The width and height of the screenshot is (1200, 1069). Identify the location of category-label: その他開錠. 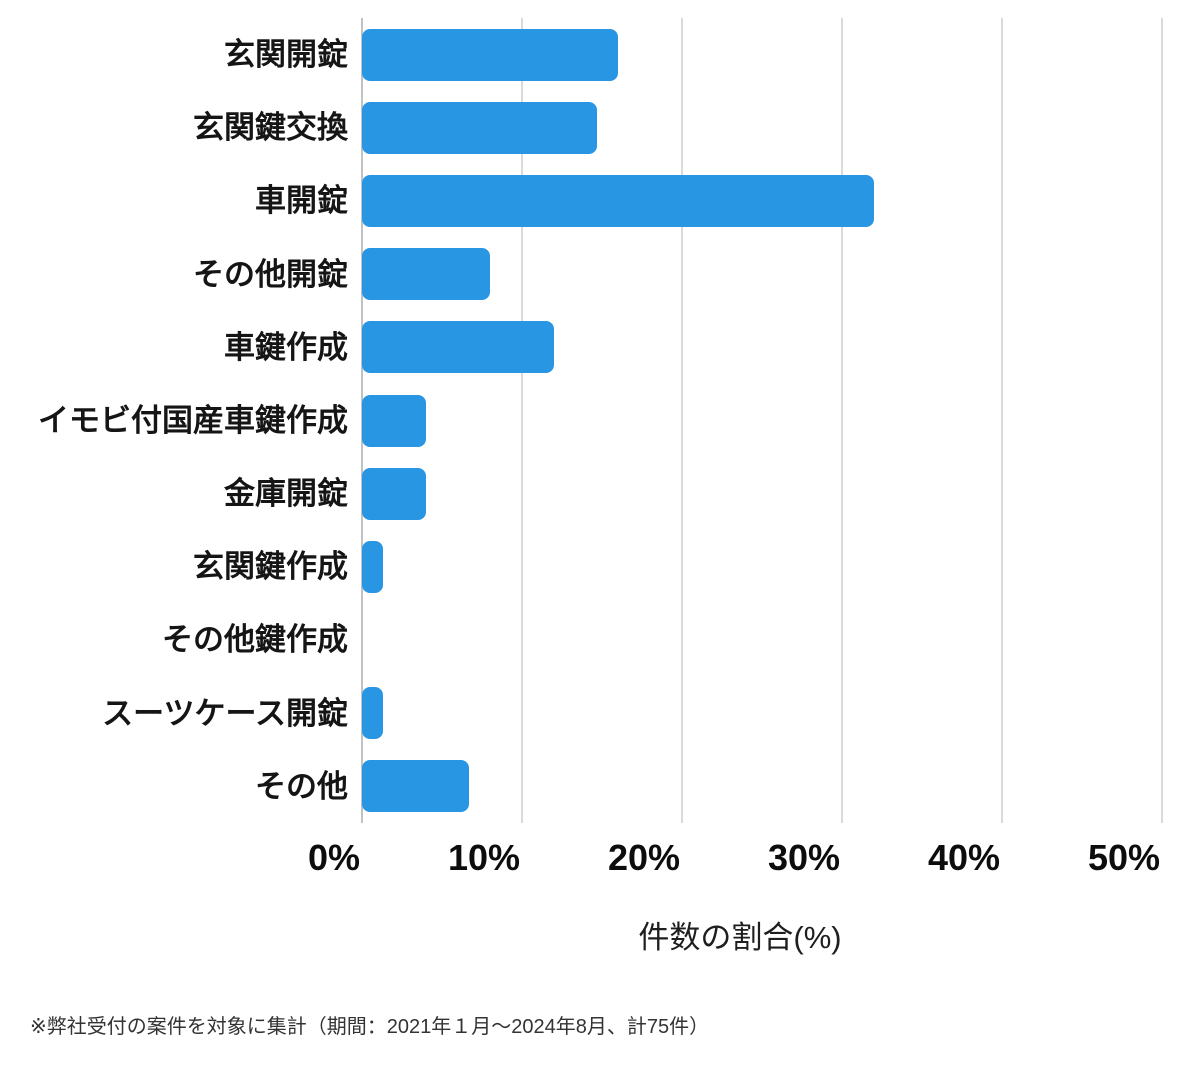
(270, 274).